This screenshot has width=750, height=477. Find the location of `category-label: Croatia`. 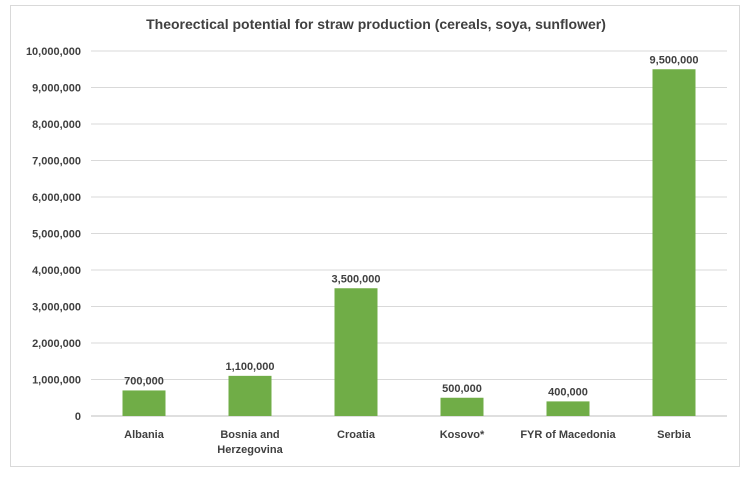

category-label: Croatia is located at coordinates (356, 435).